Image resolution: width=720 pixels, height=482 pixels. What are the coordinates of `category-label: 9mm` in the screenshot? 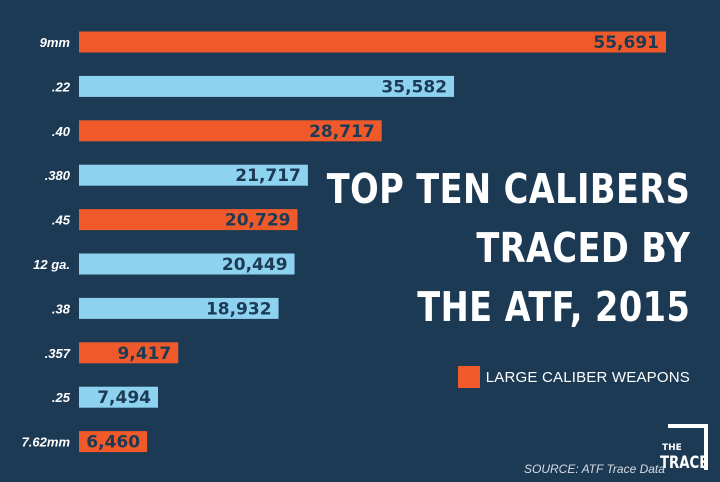 It's located at (55, 42).